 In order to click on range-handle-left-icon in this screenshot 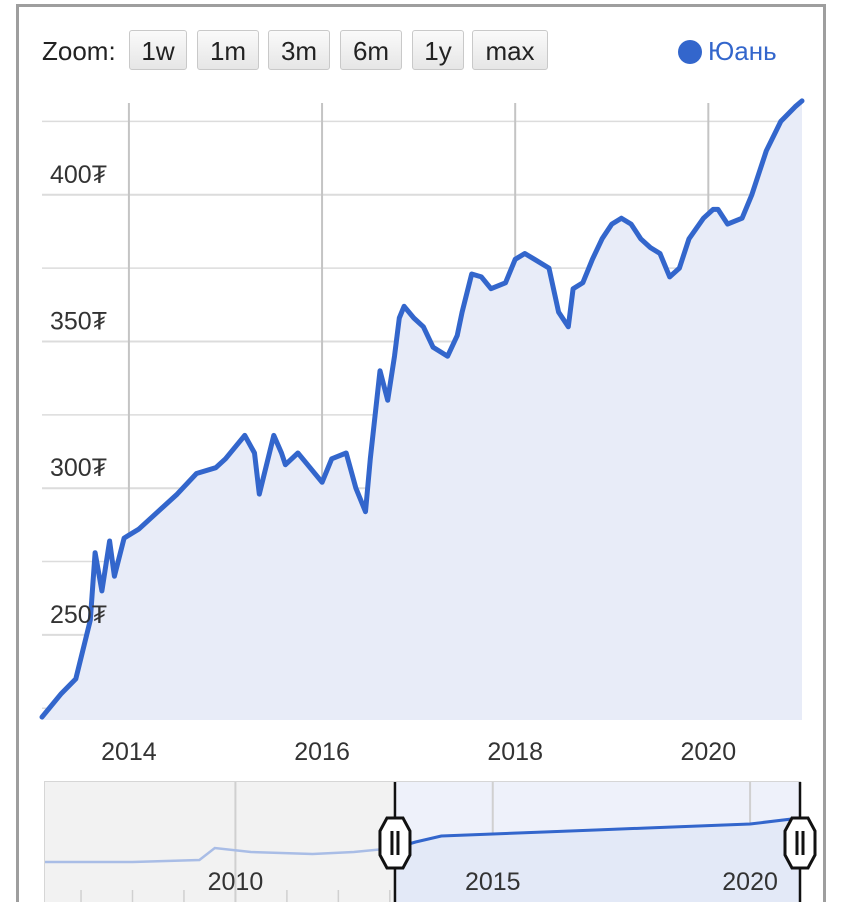, I will do `click(395, 843)`.